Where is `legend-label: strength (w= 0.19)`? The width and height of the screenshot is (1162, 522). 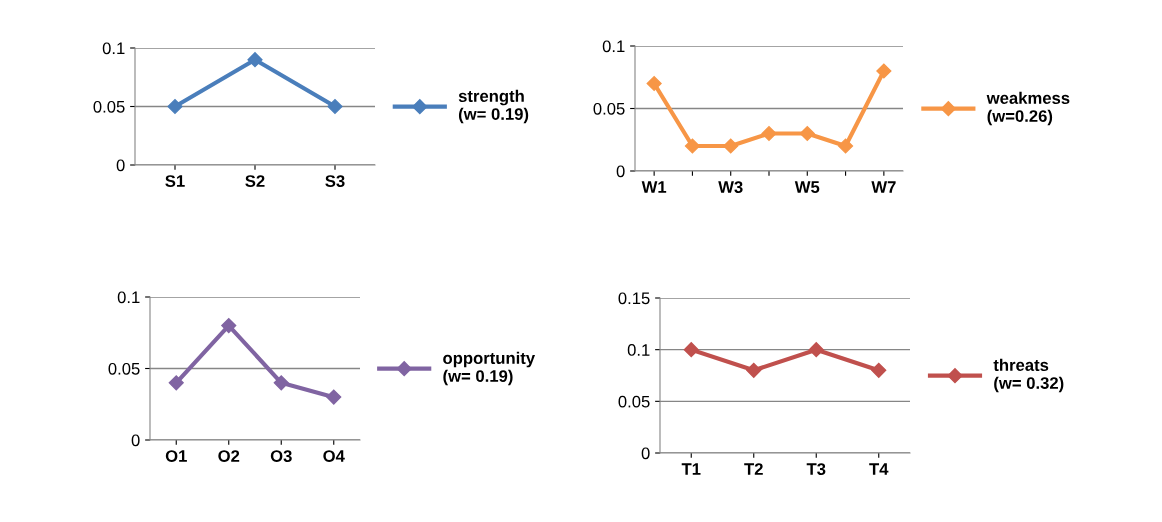 legend-label: strength (w= 0.19) is located at coordinates (493, 106).